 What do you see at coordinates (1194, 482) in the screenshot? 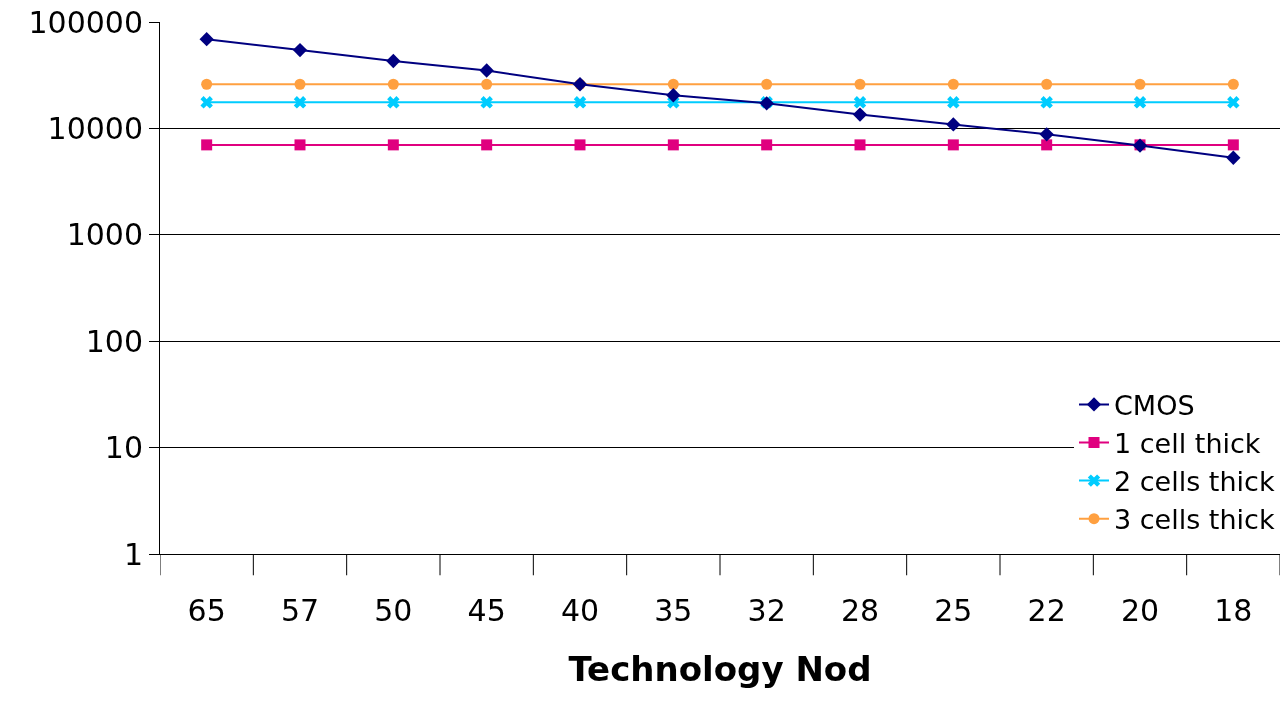
I see `legend-label: 2 cells thick` at bounding box center [1194, 482].